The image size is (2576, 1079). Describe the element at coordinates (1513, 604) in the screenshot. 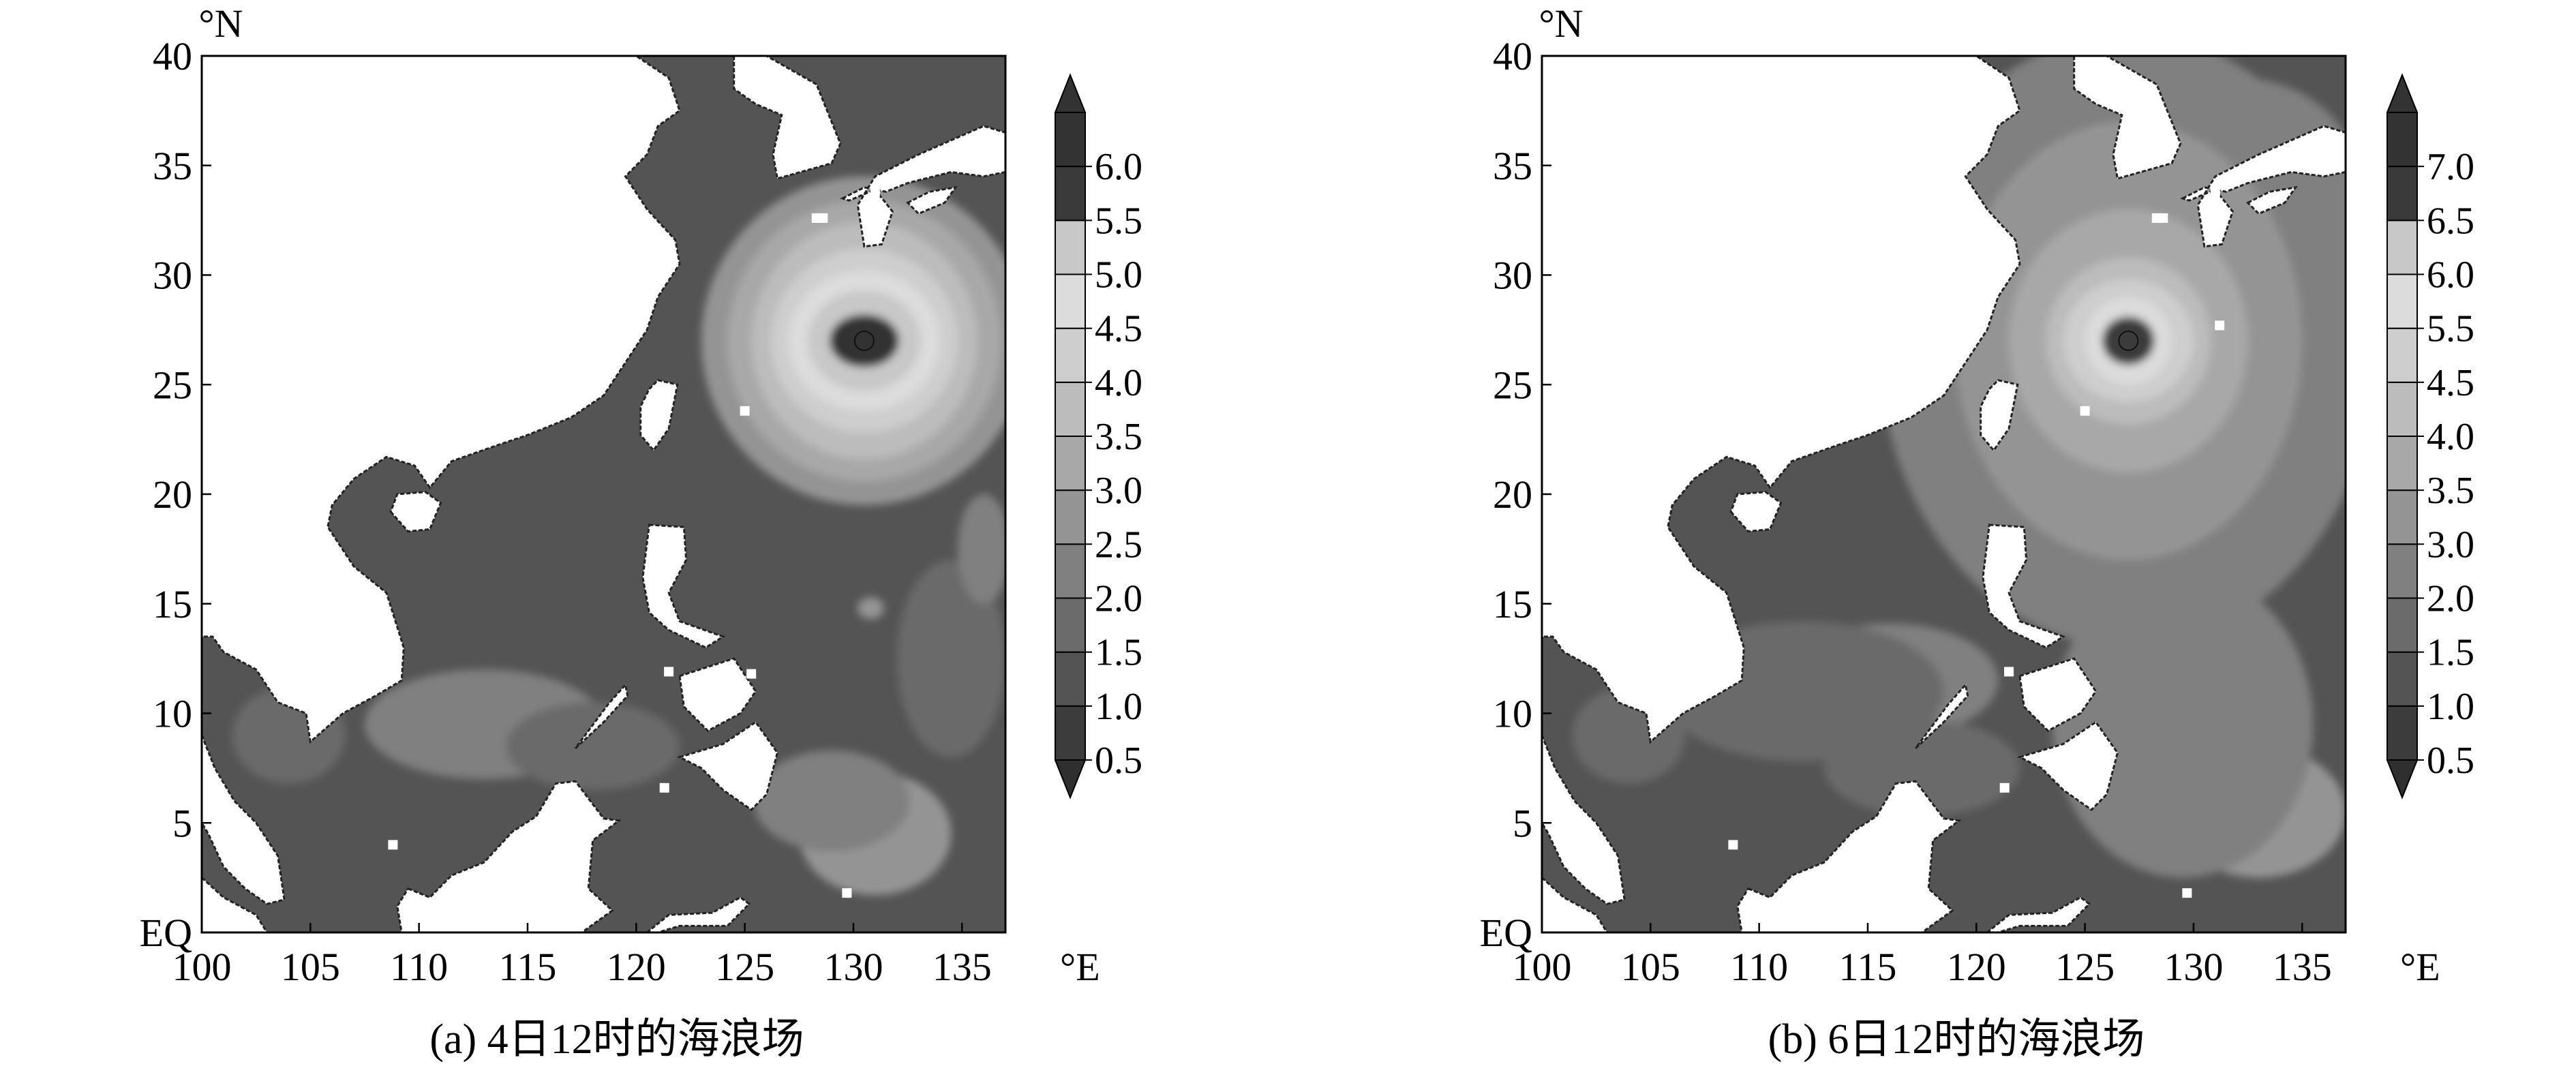

I see `y-tick-label: 15` at that location.